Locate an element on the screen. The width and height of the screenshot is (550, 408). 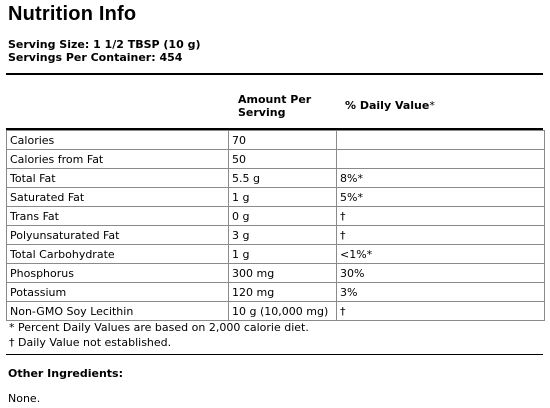
table-row: Trans Fat 0 g † is located at coordinates (275, 216).